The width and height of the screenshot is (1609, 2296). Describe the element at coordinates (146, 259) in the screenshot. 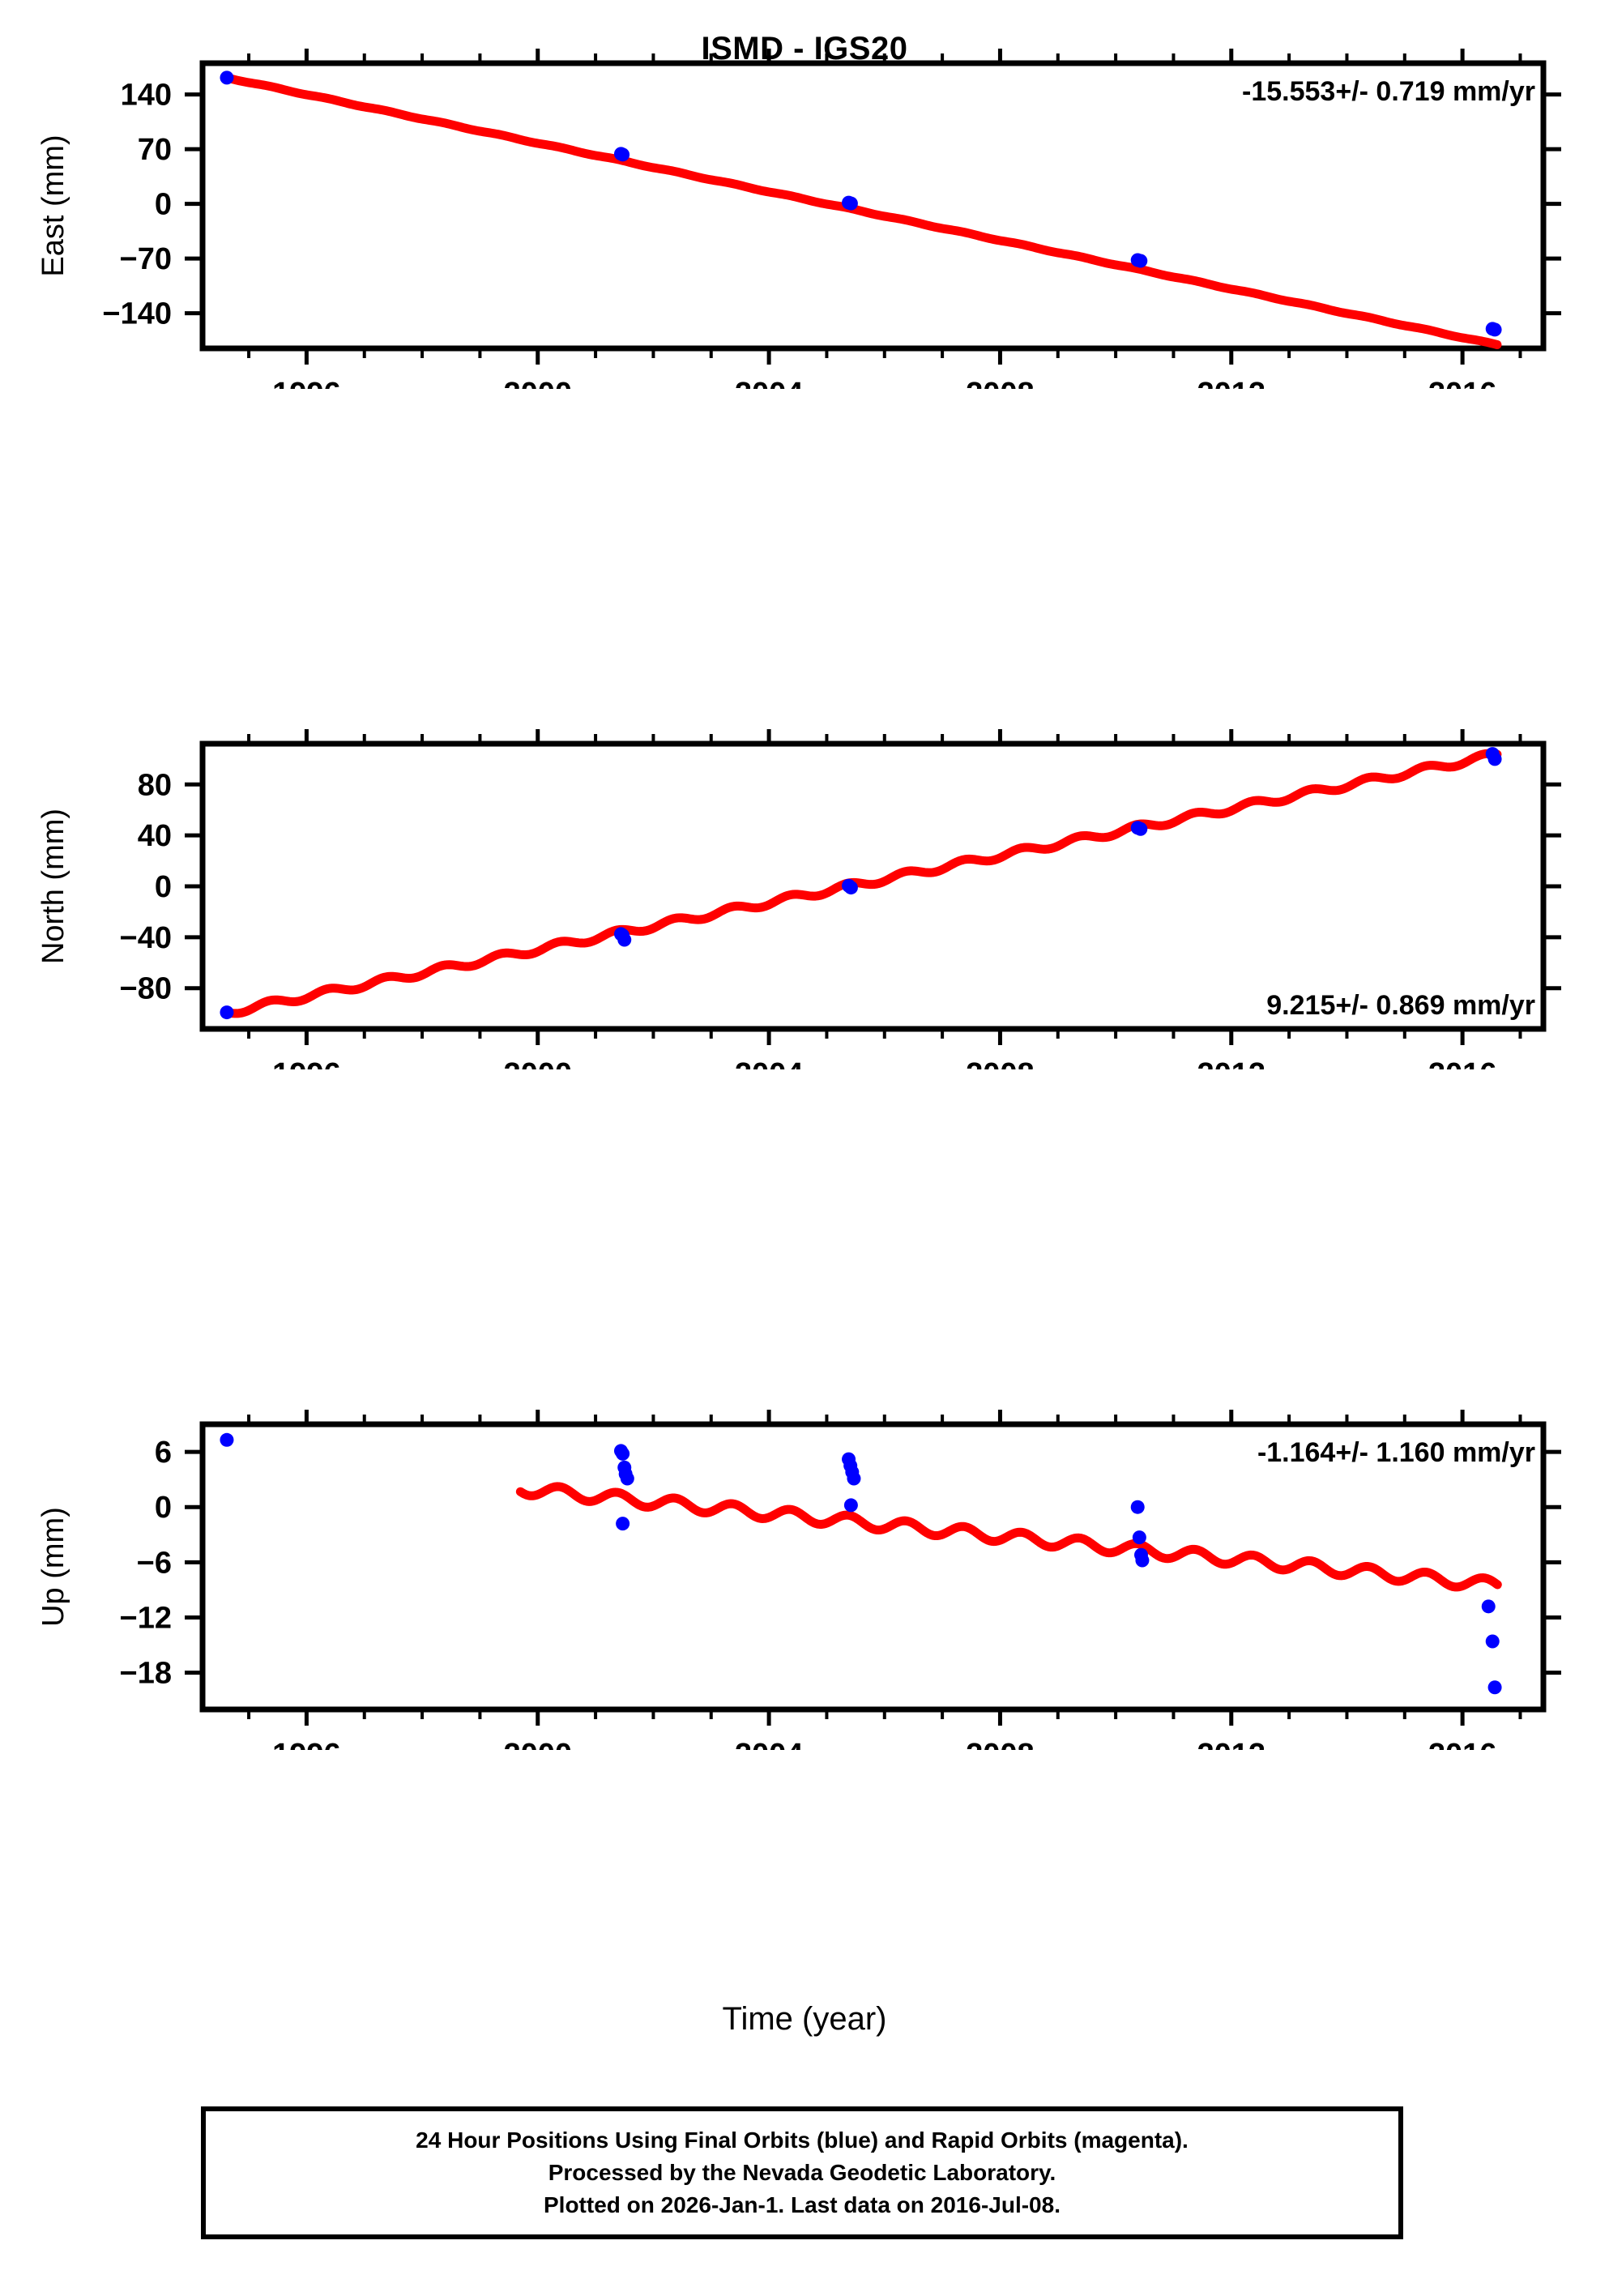

I see `y-tick-label: −70` at that location.